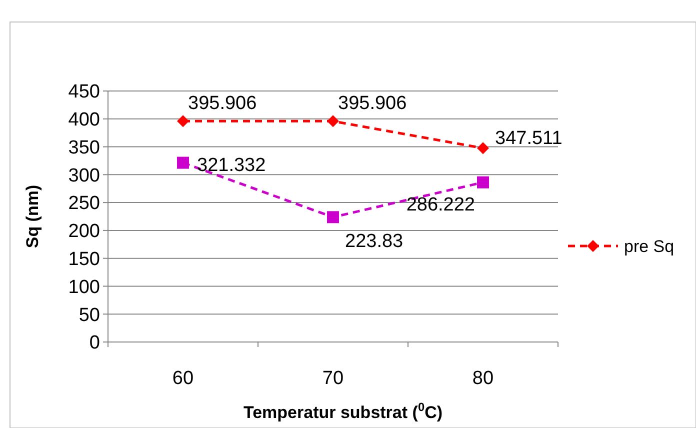  I want to click on data-label: 321.332, so click(231, 165).